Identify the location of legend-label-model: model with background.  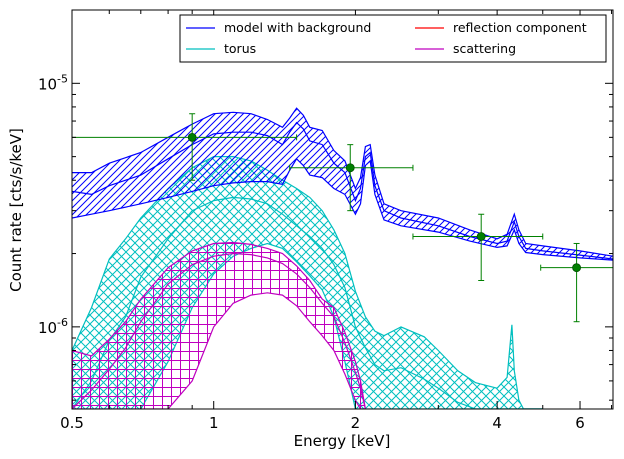
(297, 27).